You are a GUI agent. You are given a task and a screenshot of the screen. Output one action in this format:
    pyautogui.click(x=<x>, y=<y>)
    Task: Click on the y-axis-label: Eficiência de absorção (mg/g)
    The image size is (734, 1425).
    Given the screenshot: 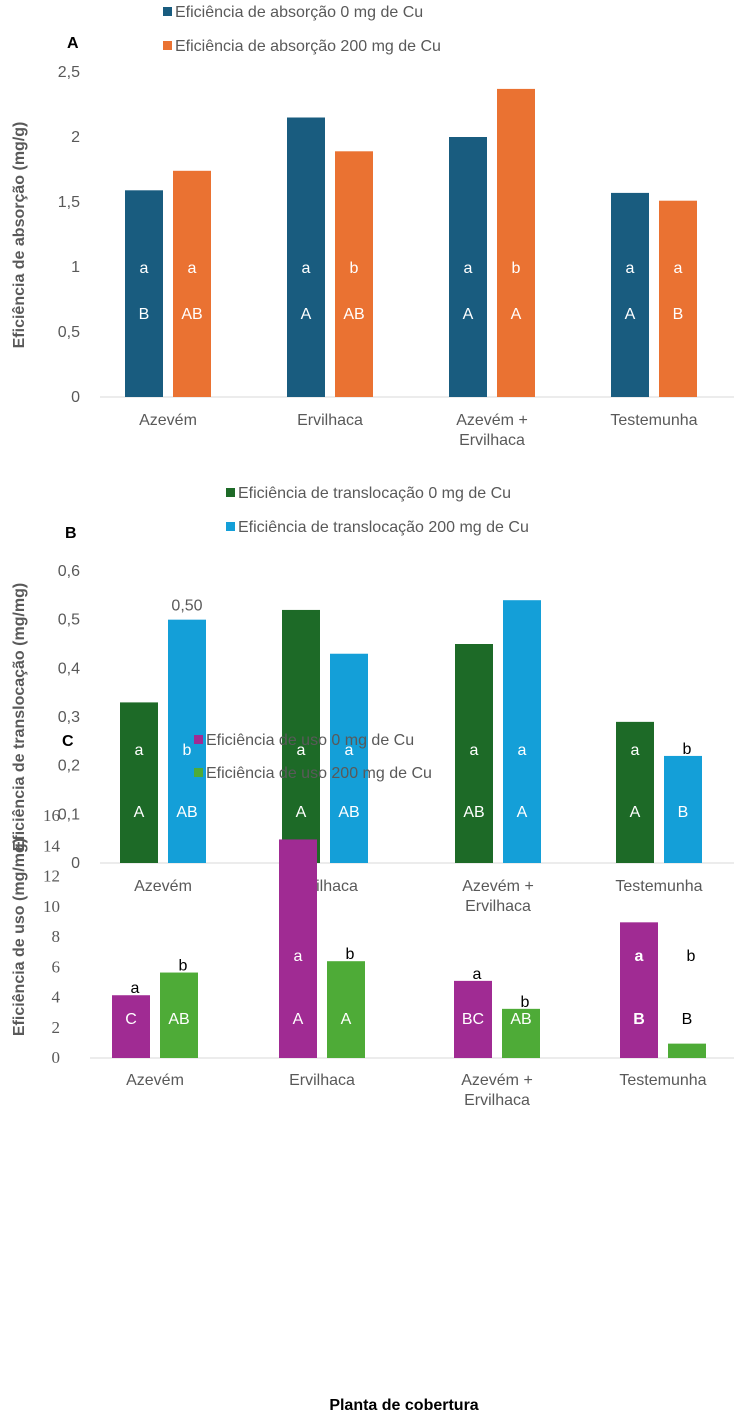 What is the action you would take?
    pyautogui.click(x=19, y=235)
    